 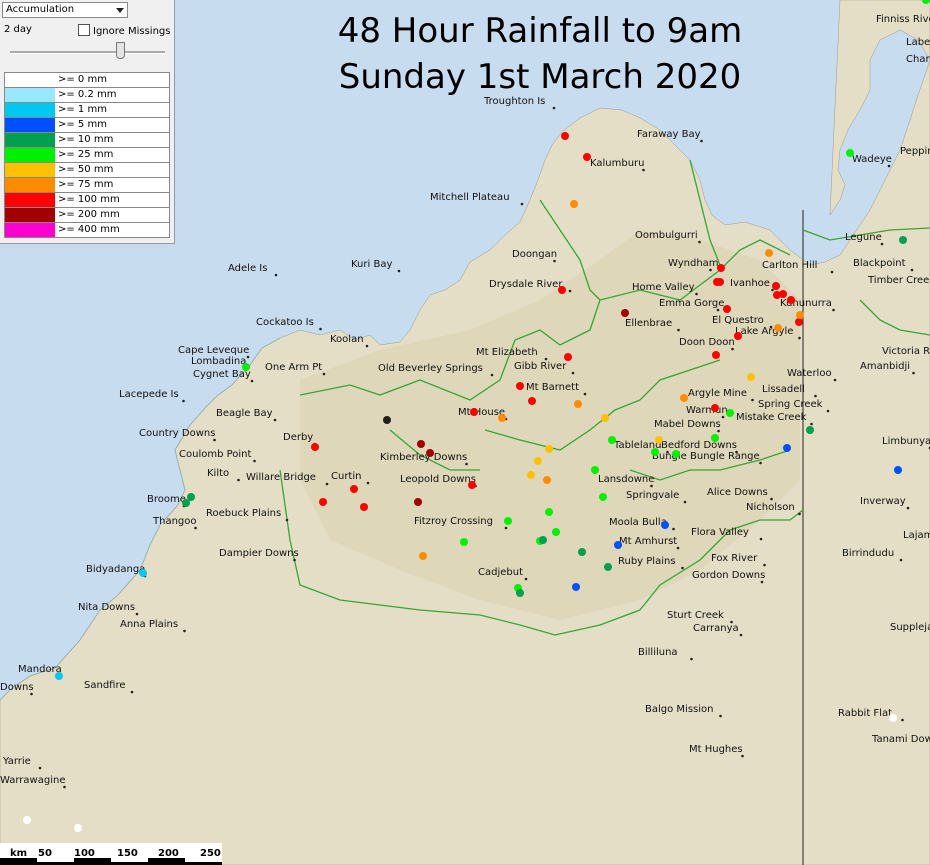 I want to click on legend-row: >= 75 mm, so click(x=87, y=185).